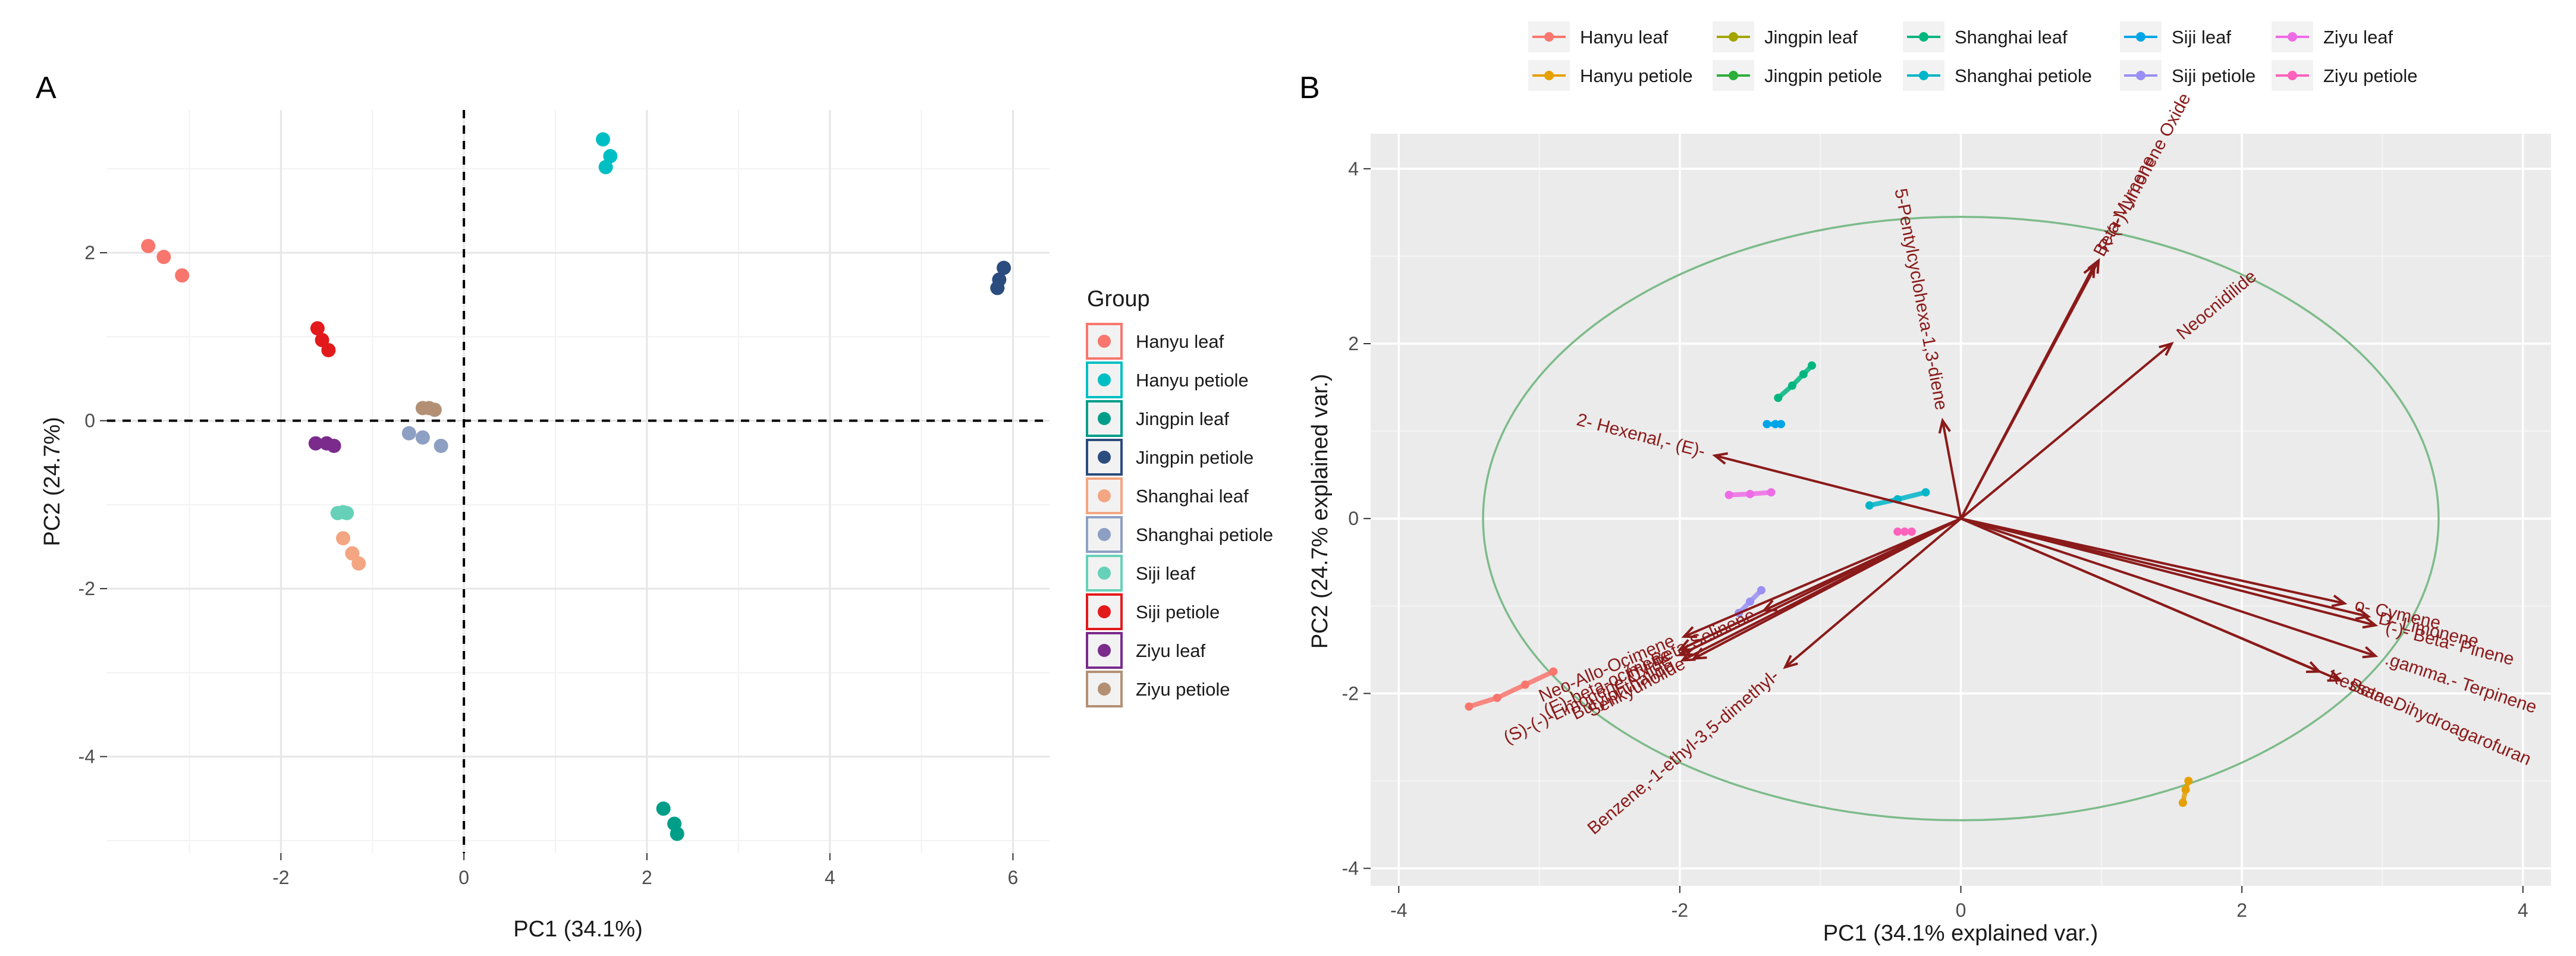  What do you see at coordinates (1104, 458) in the screenshot?
I see `legend-marker-jingpin-petiole` at bounding box center [1104, 458].